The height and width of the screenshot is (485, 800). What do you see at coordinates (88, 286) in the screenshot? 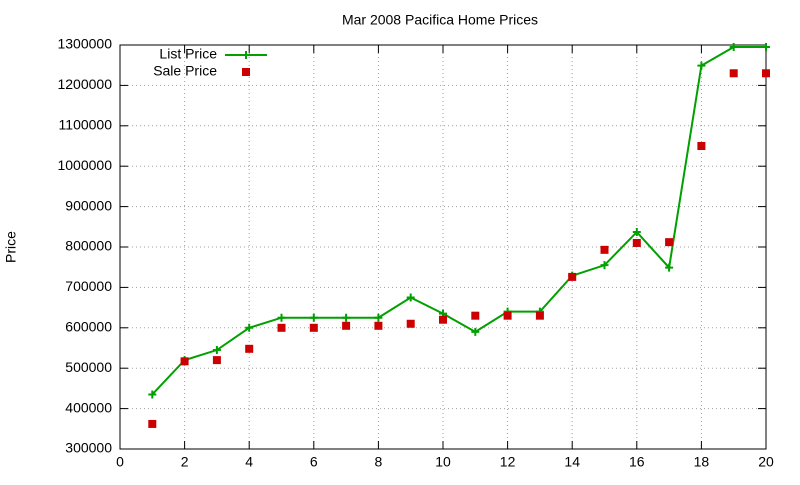
I see `y-tick-label: 700000` at bounding box center [88, 286].